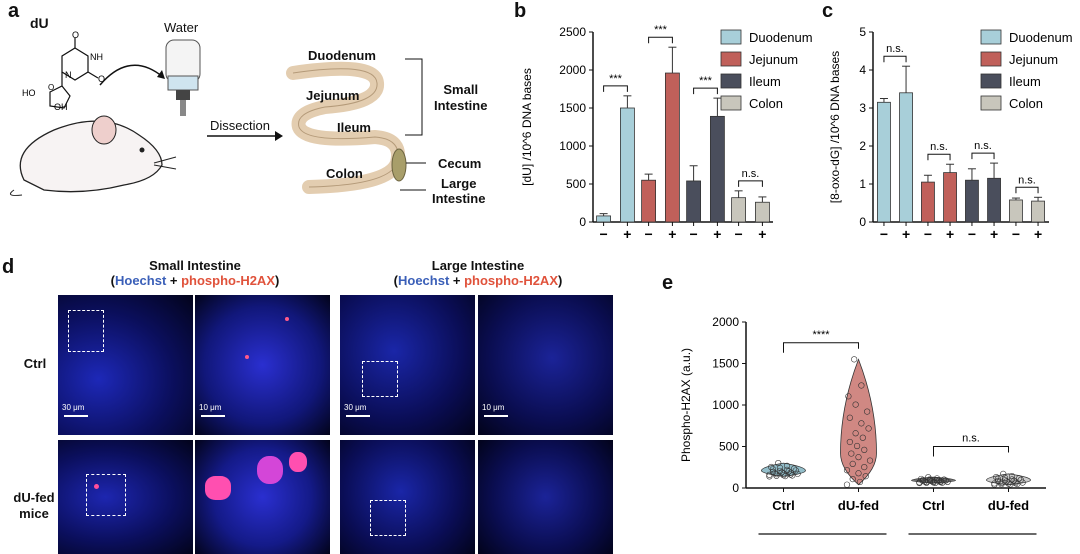 The height and width of the screenshot is (554, 1080). Describe the element at coordinates (725, 322) in the screenshot. I see `y-tick-label: 2000` at that location.